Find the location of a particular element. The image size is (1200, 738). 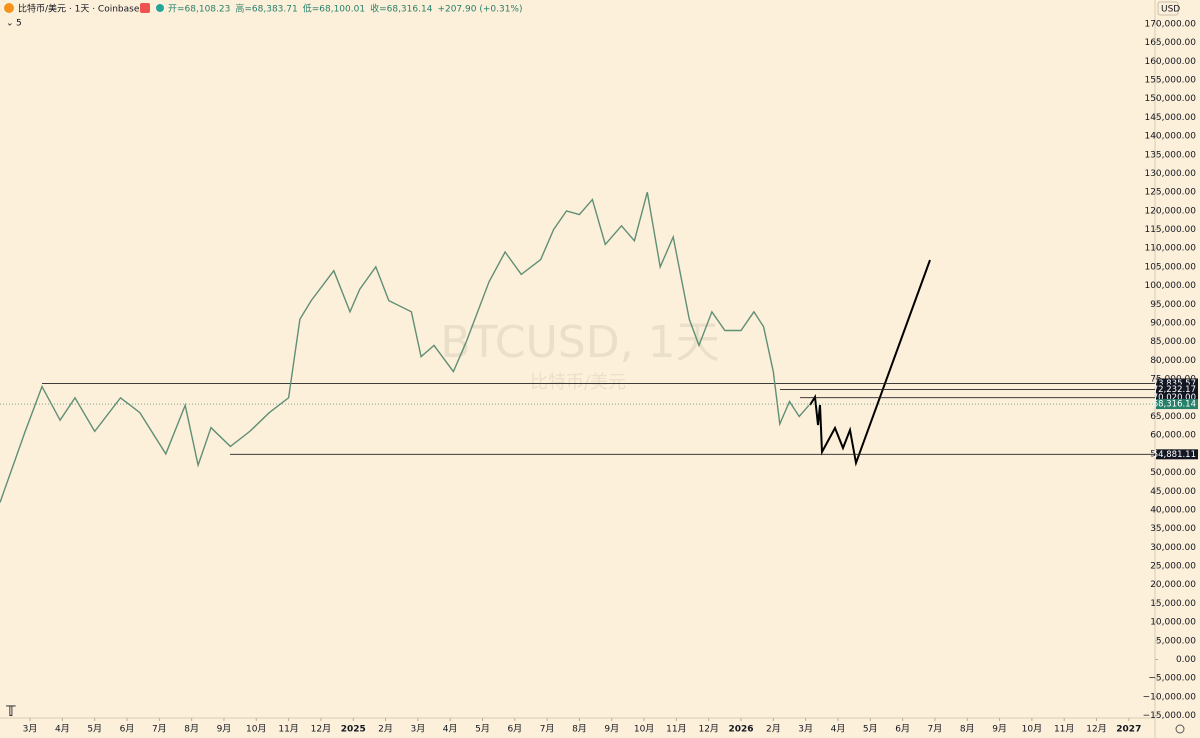

symbol-icon is located at coordinates (9, 8).